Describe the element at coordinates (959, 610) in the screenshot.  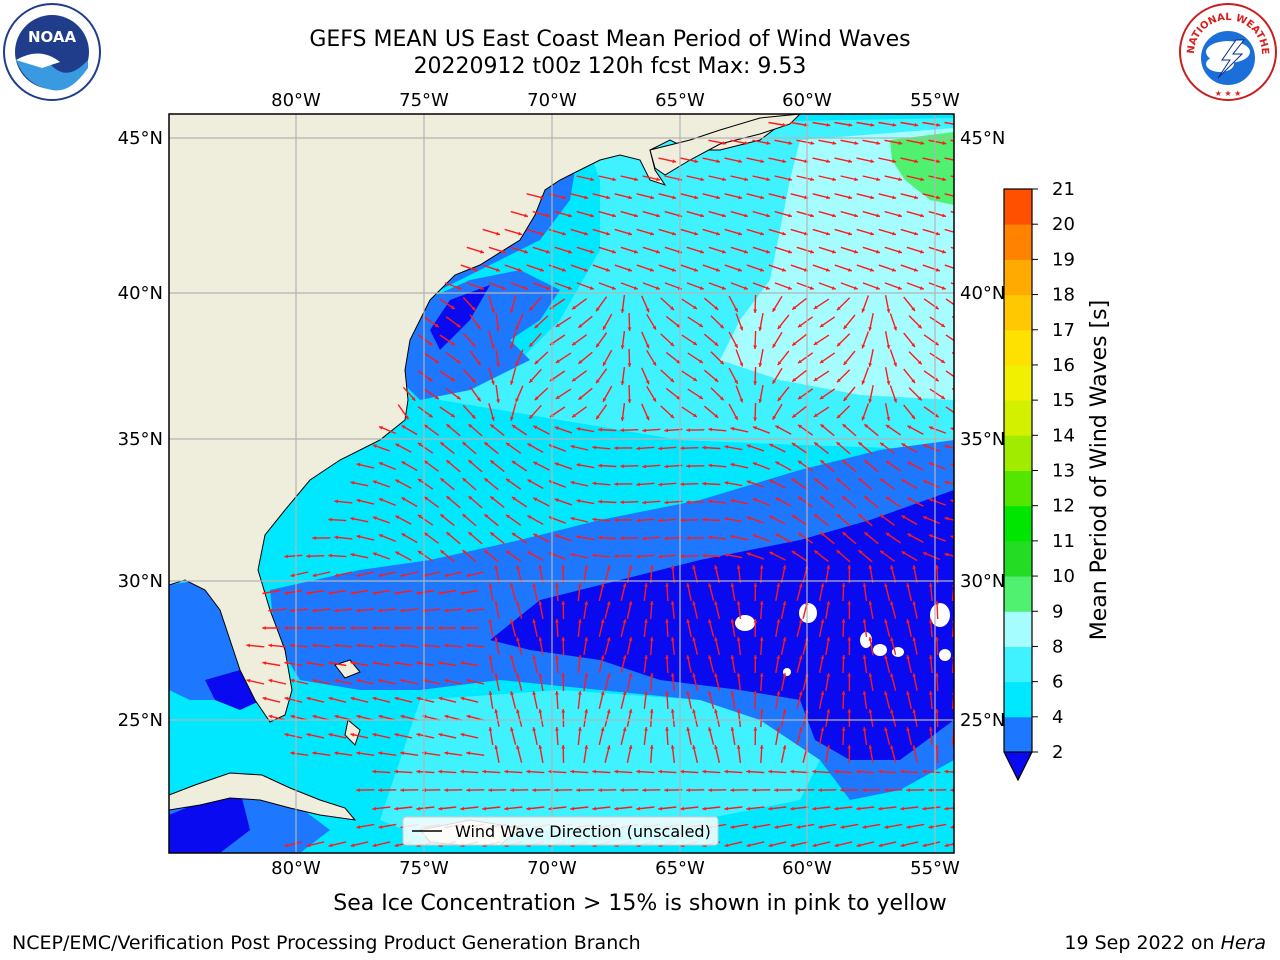
I see `wind-arrow` at that location.